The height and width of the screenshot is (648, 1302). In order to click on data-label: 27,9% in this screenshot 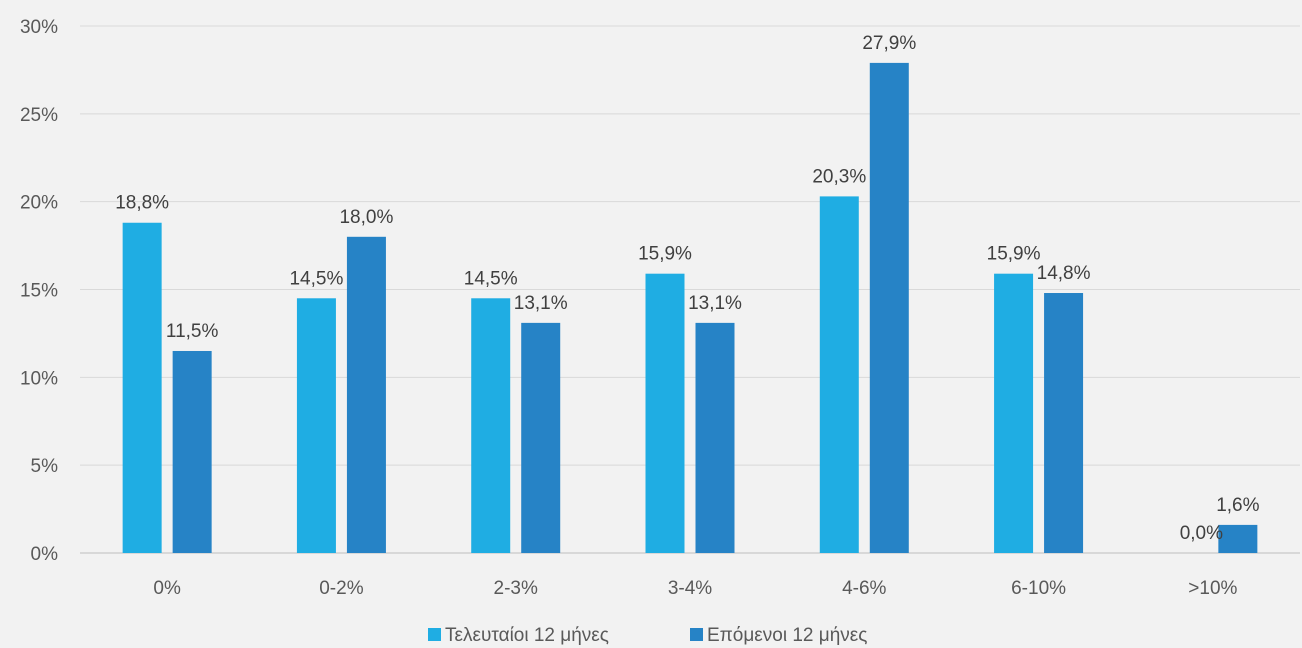, I will do `click(889, 43)`.